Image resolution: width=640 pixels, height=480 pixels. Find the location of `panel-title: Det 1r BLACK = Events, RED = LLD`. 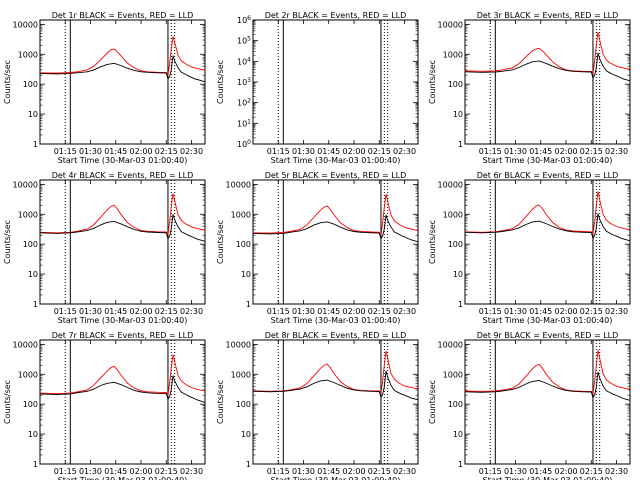

panel-title: Det 1r BLACK = Events, RED = LLD is located at coordinates (123, 15).